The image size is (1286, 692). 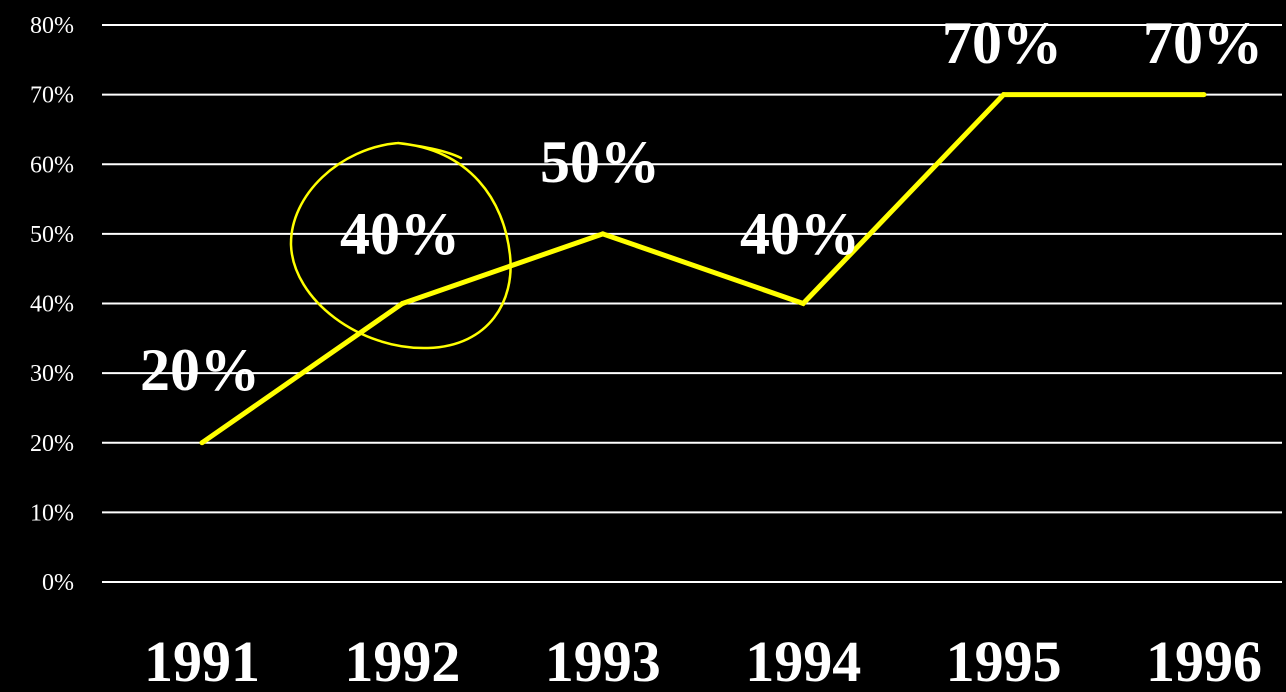 I want to click on y-tick-label: 40%, so click(x=52, y=305).